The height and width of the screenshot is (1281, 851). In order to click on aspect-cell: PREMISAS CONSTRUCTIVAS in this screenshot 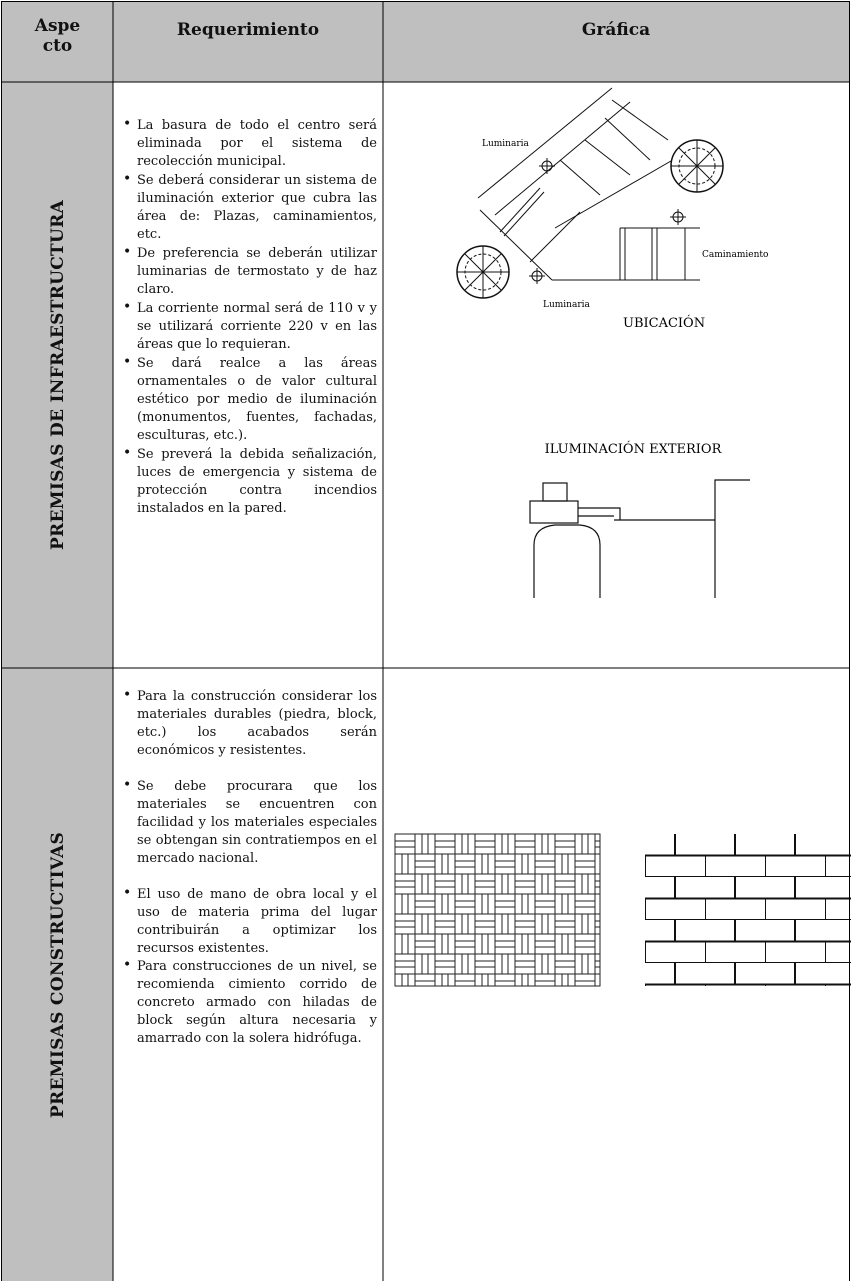, I will do `click(57, 974)`.